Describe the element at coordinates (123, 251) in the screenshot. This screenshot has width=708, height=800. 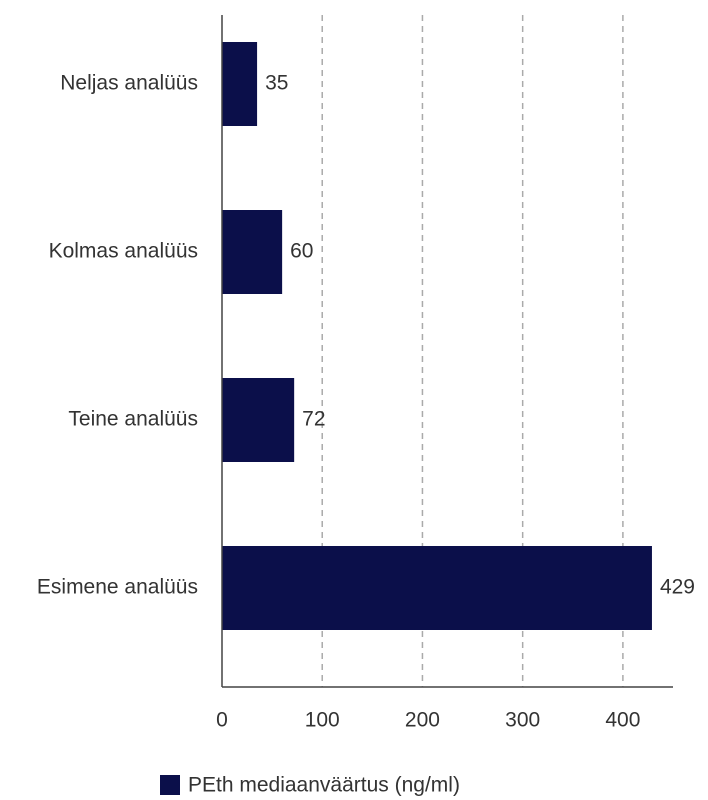
I see `y-tick-label: Kolmas analüüs` at that location.